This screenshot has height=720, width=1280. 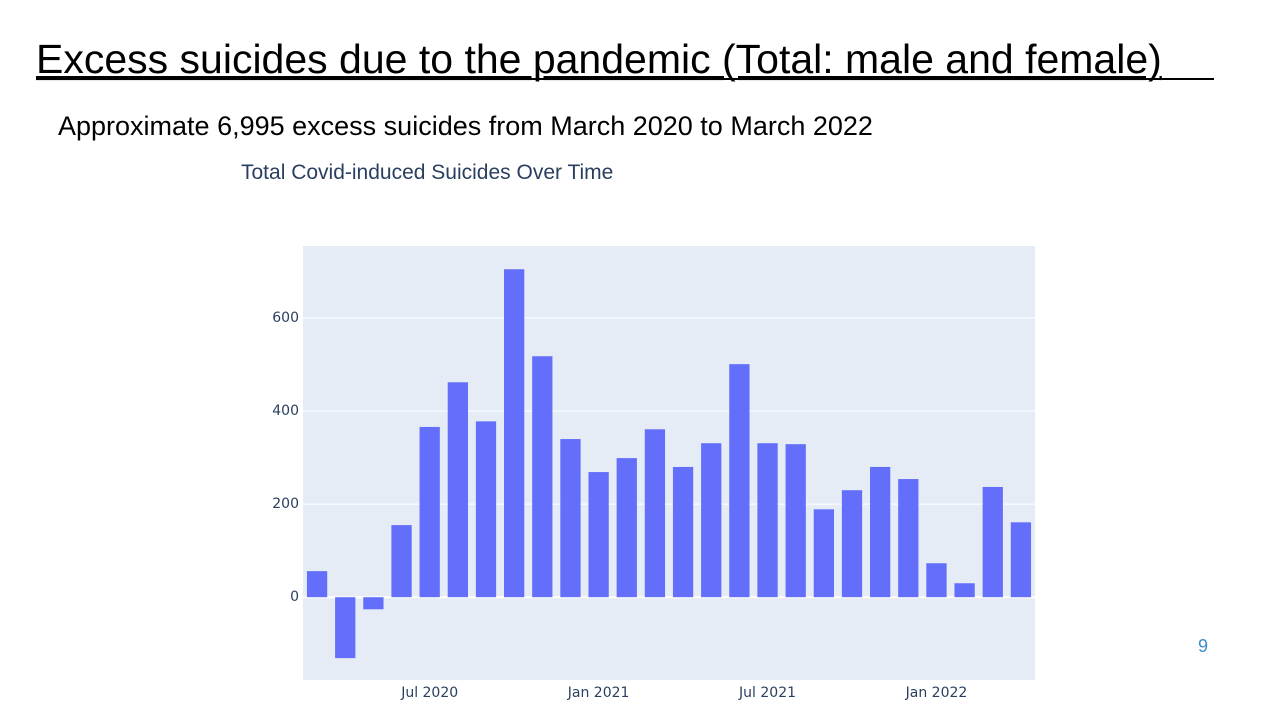 What do you see at coordinates (936, 693) in the screenshot?
I see `x-tick-label: Jan 2022` at bounding box center [936, 693].